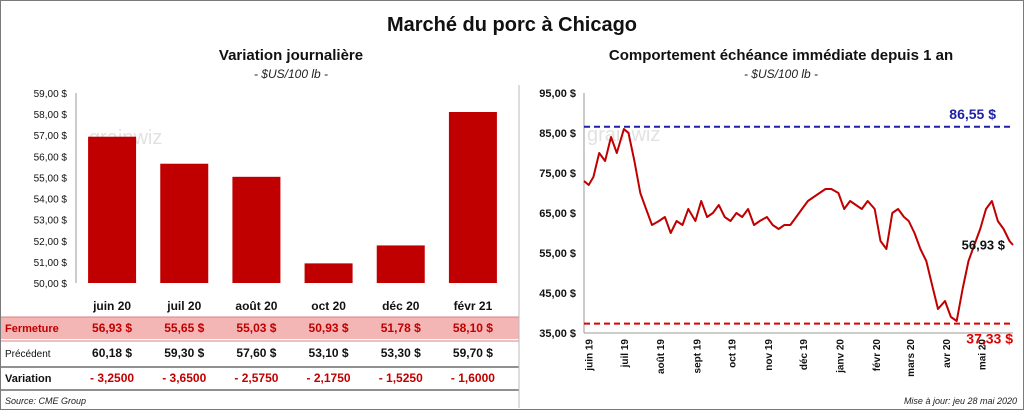  I want to click on y-tick-label: 54,00 $, so click(51, 200).